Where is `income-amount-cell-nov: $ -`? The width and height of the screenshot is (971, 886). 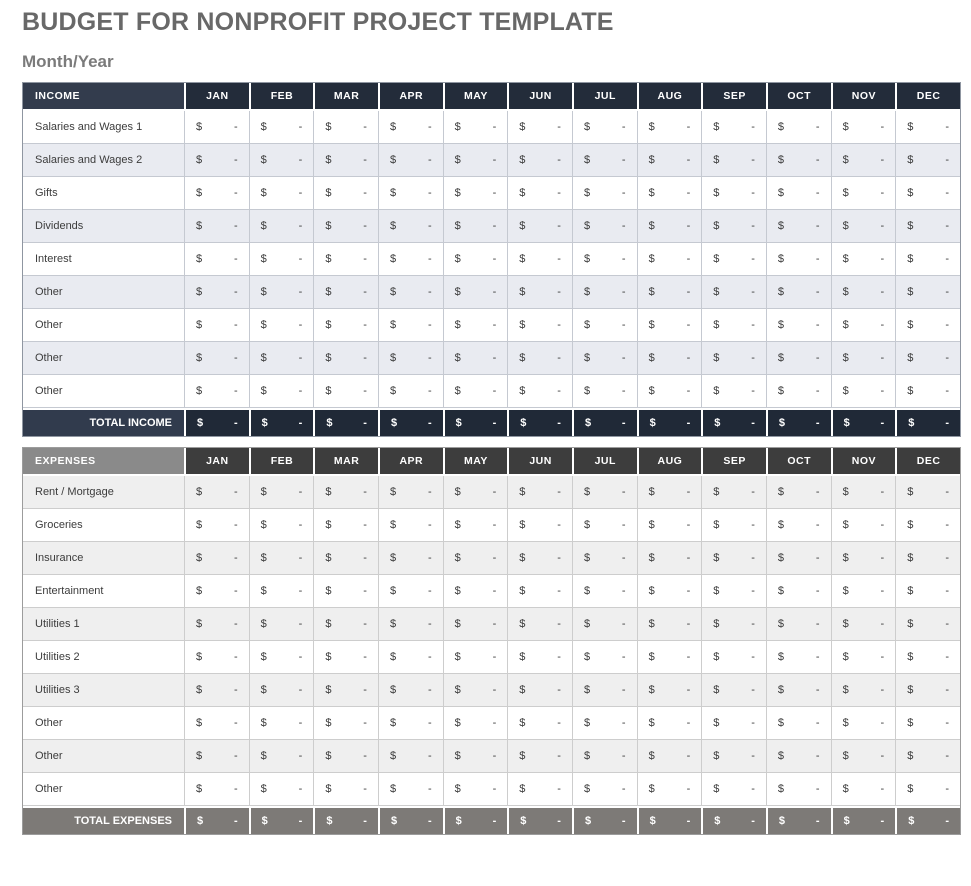
income-amount-cell-nov: $ - is located at coordinates (863, 292).